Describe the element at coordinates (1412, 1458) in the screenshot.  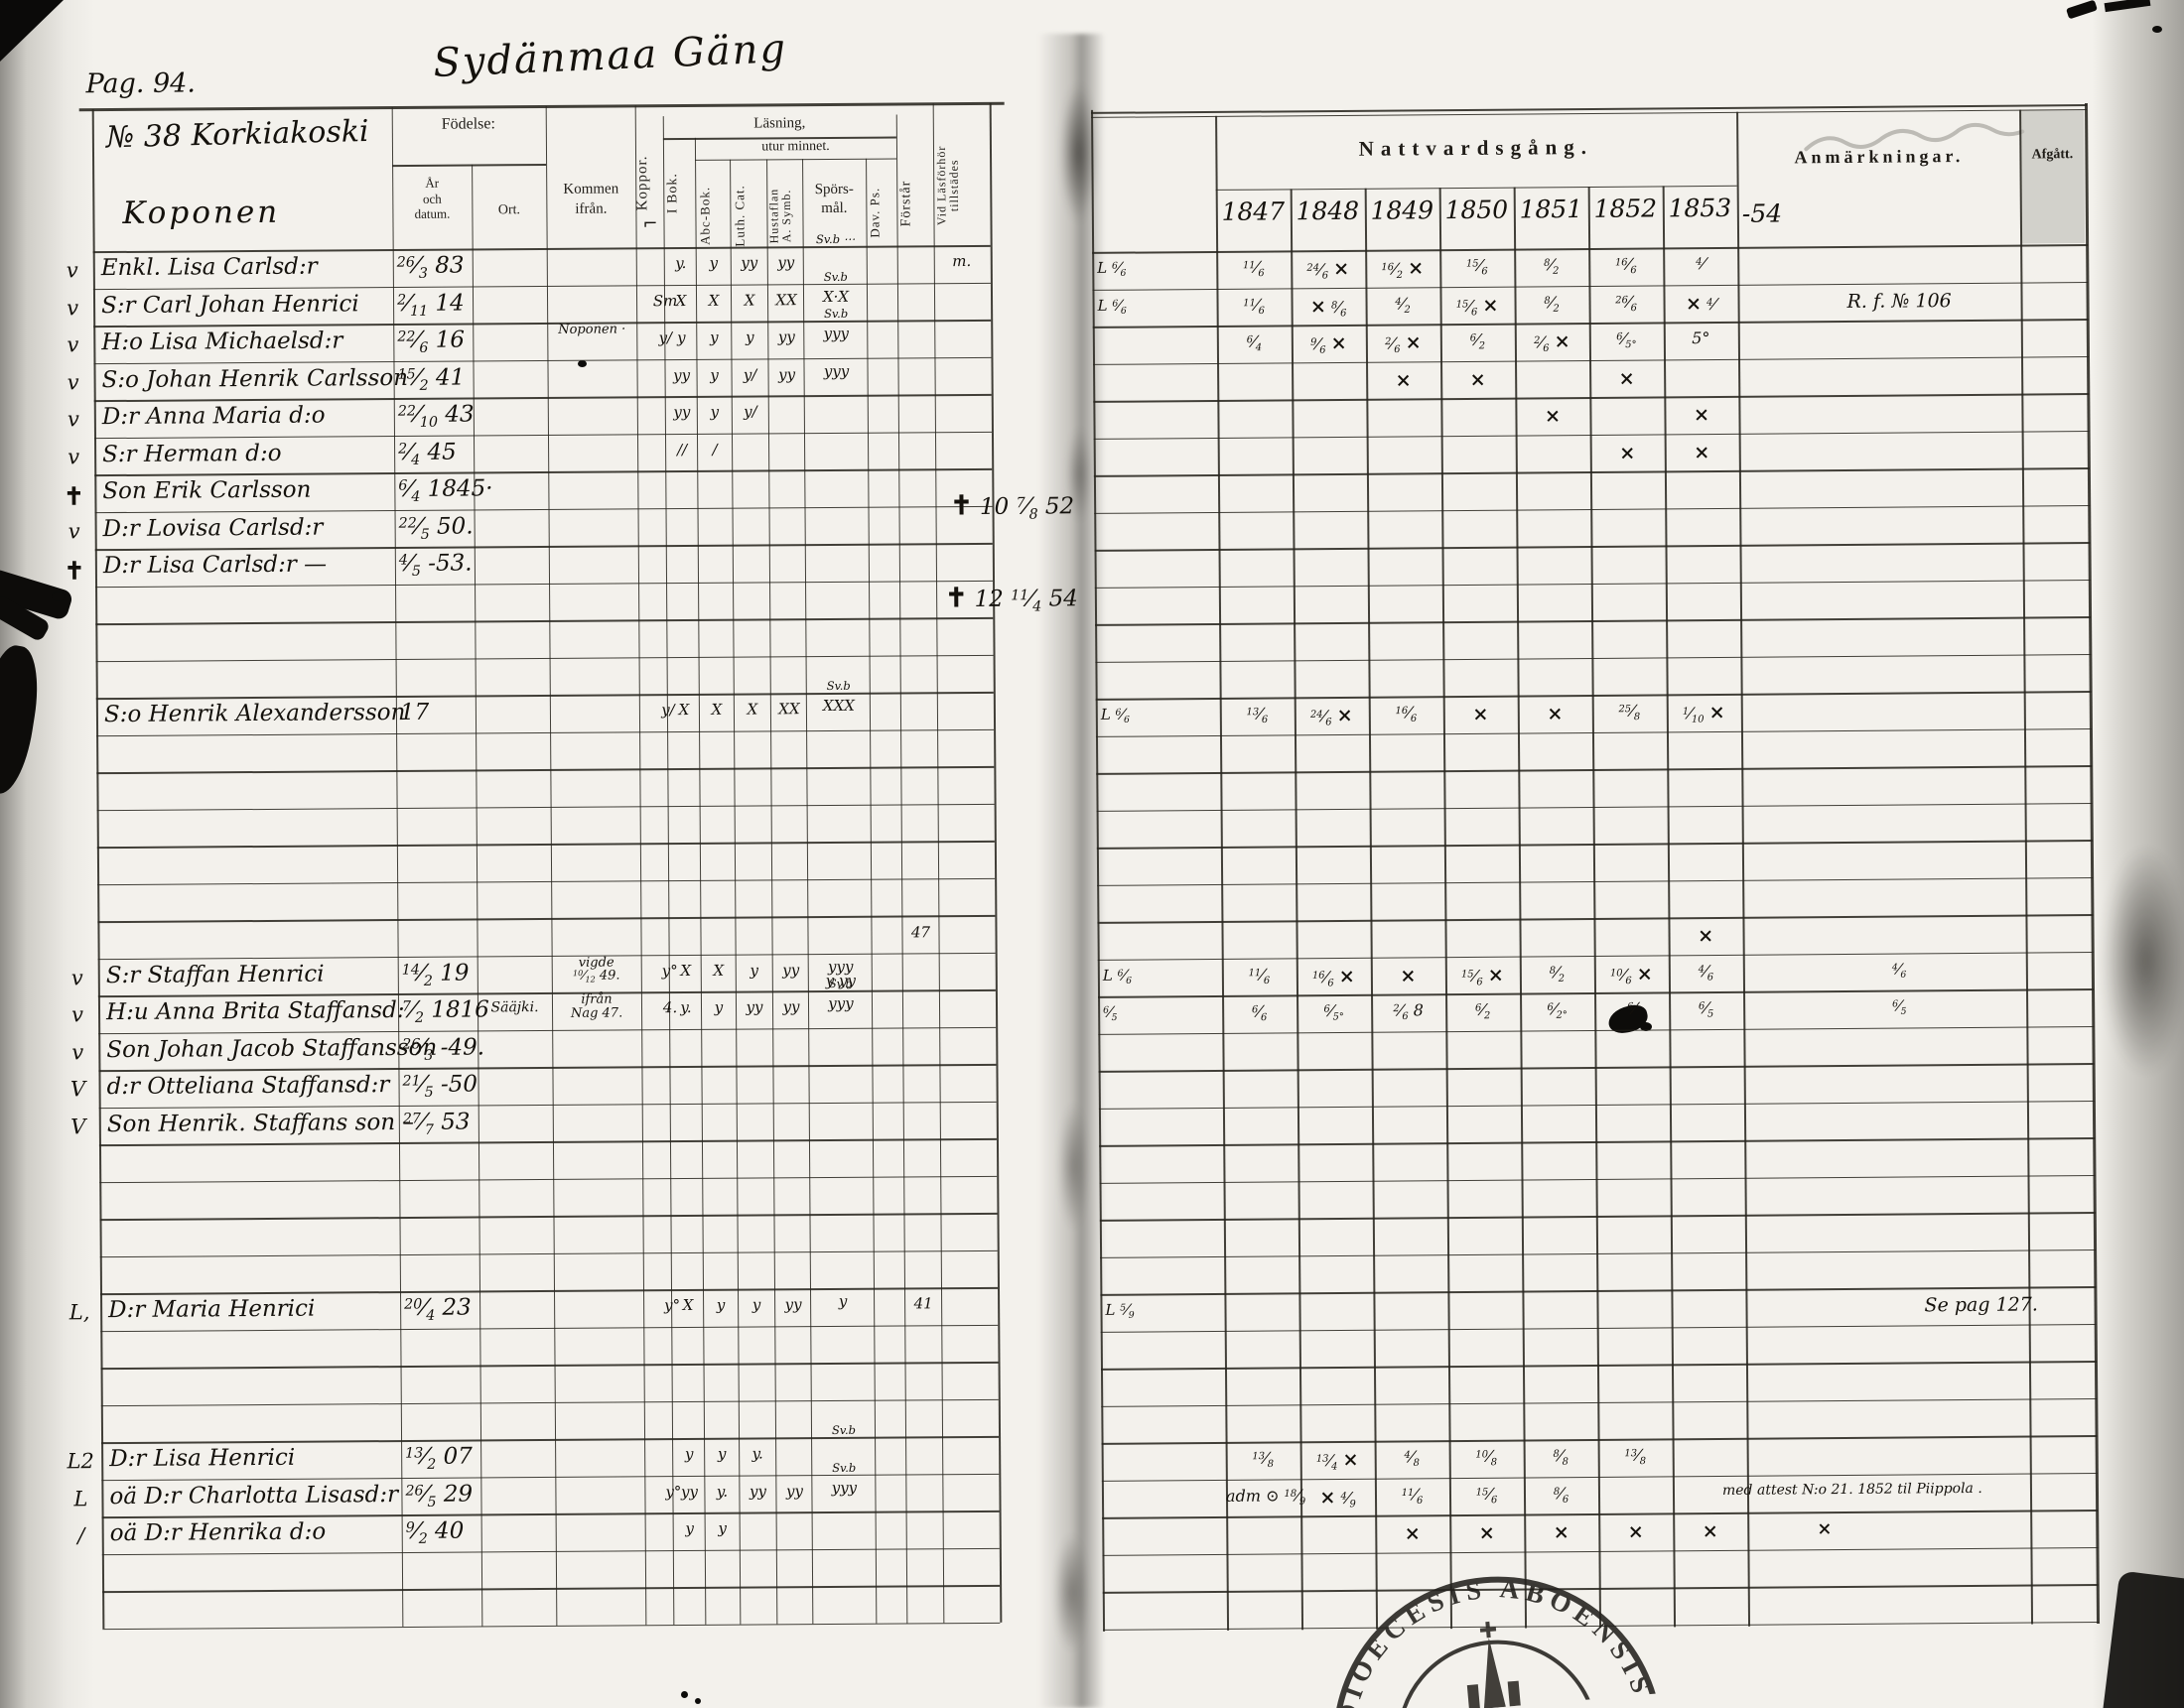
I see `communion-mark: 4⁄8` at that location.